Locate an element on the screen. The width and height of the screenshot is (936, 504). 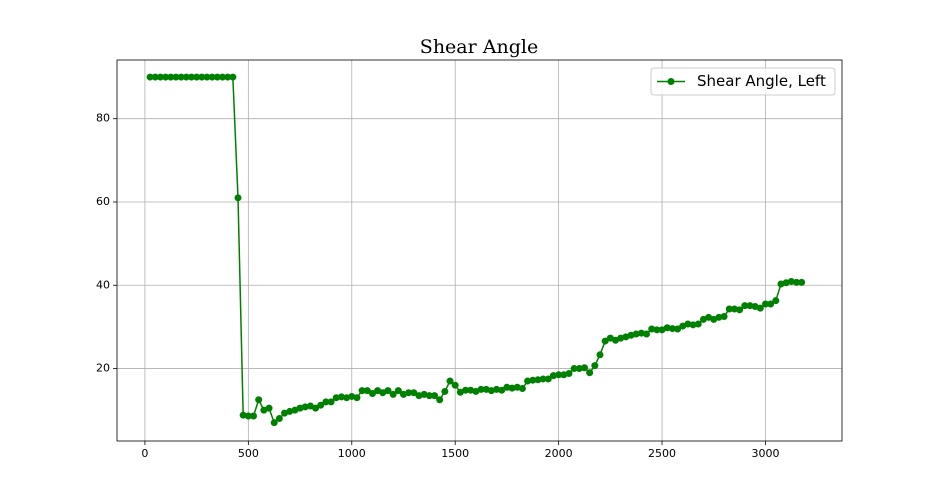
legend-box is located at coordinates (743, 81).